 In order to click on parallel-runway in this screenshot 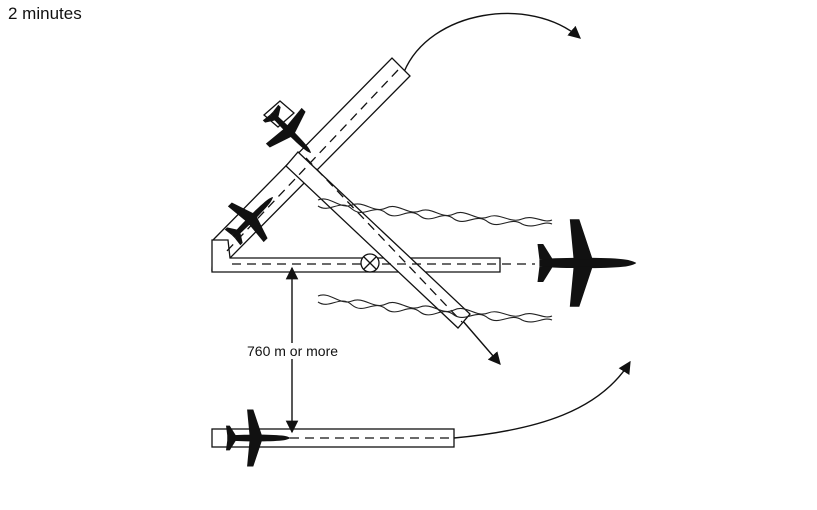, I will do `click(333, 438)`.